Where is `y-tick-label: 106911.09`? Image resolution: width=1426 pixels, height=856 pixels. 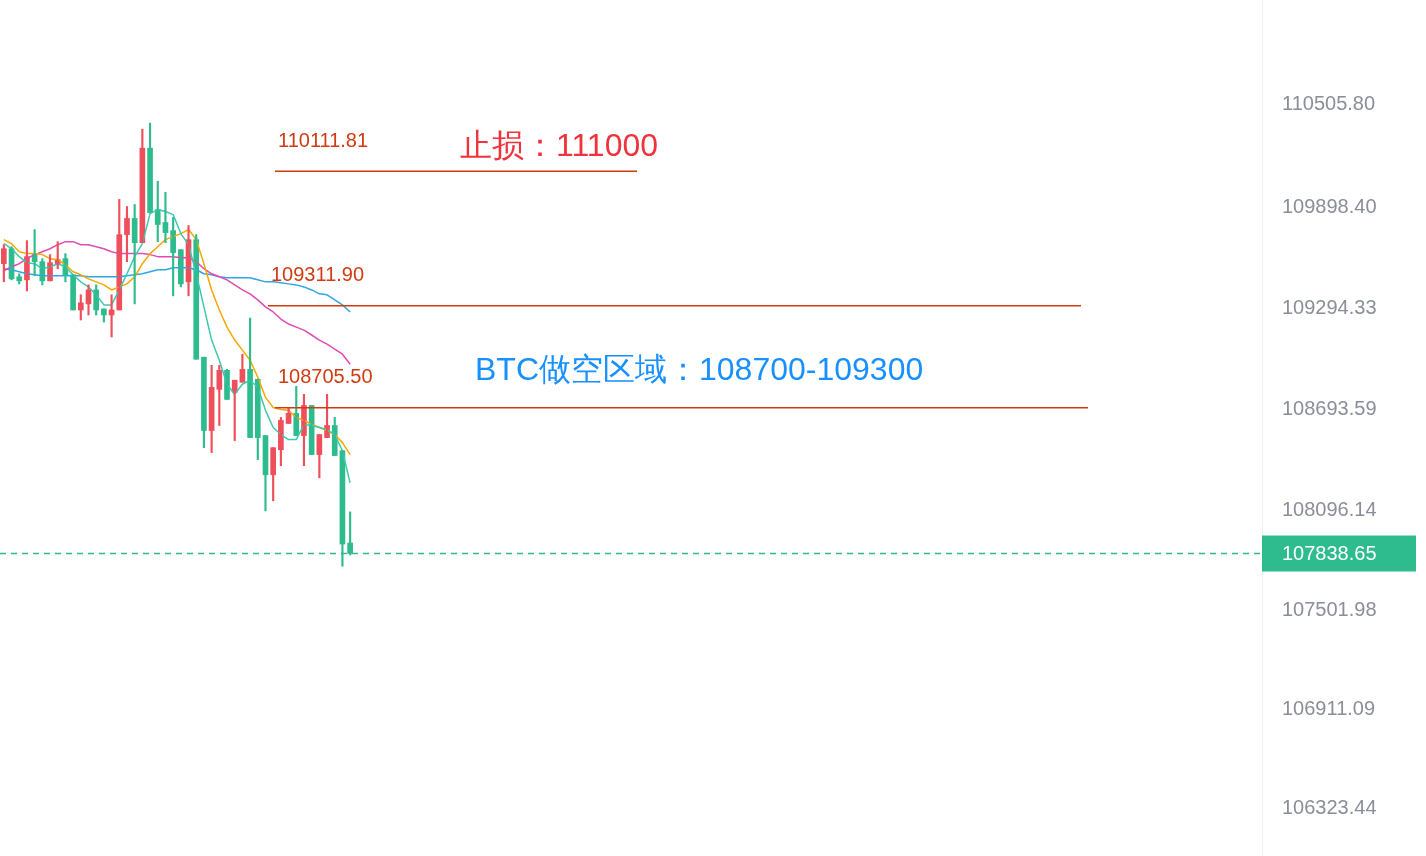
y-tick-label: 106911.09 is located at coordinates (1329, 708).